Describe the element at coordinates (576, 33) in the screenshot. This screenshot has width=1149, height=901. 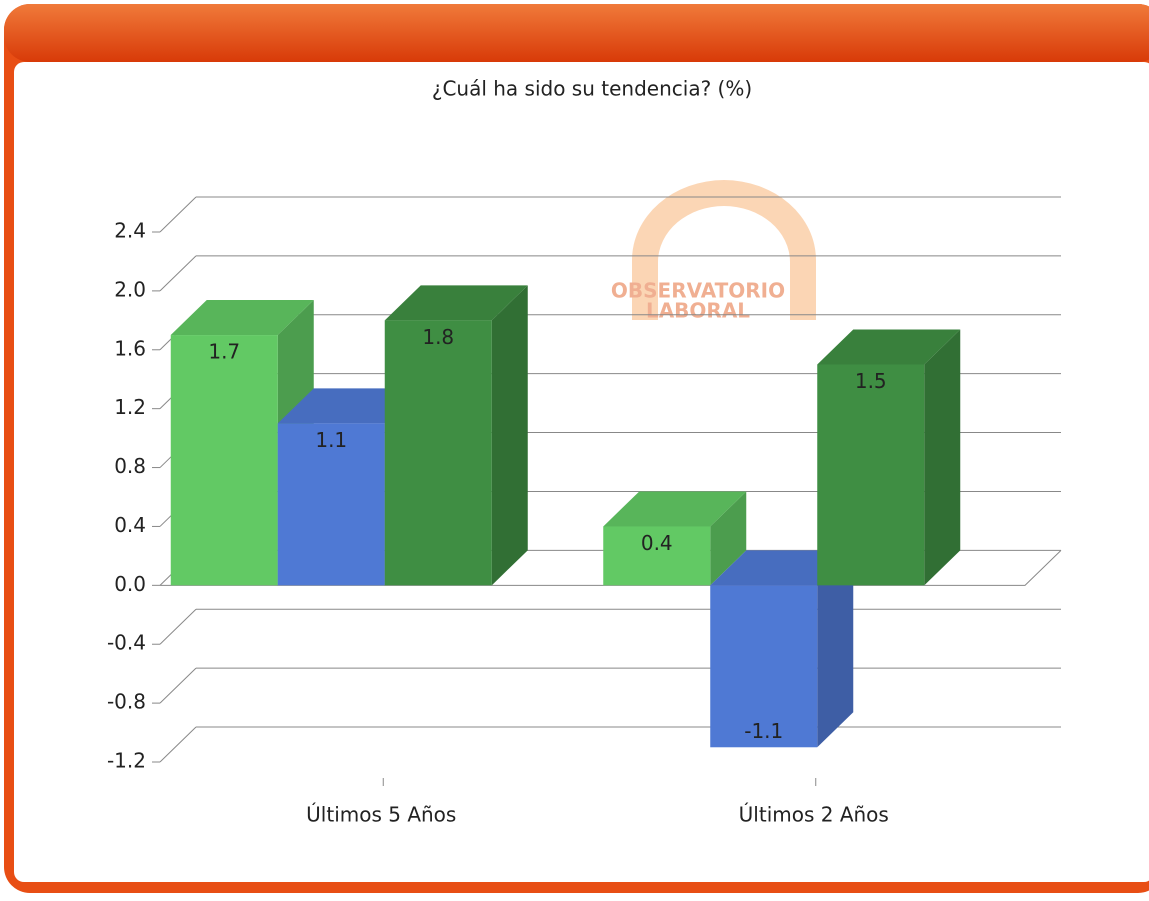
I see `header-bar` at that location.